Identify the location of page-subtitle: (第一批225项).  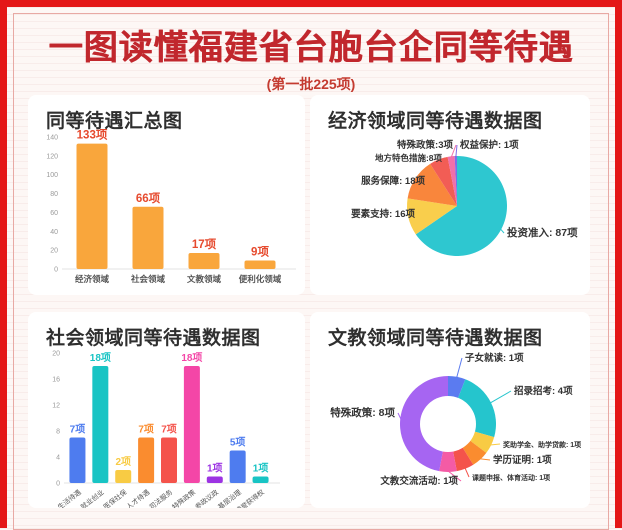
(311, 84).